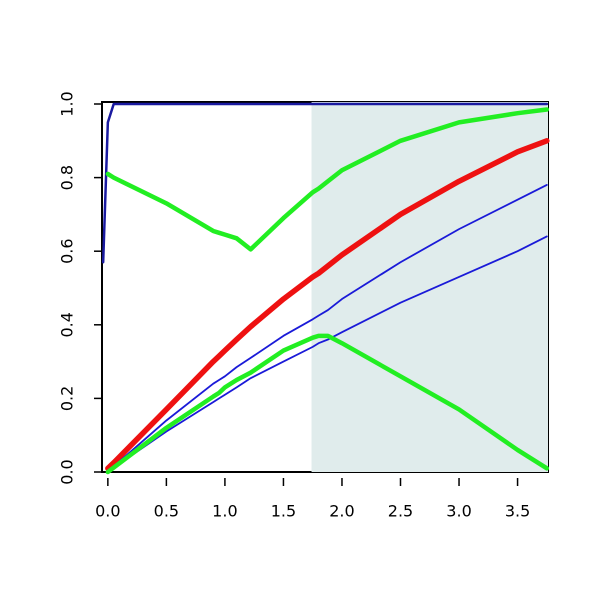 Image resolution: width=600 pixels, height=600 pixels. I want to click on x-tick-label: 3.0, so click(458, 511).